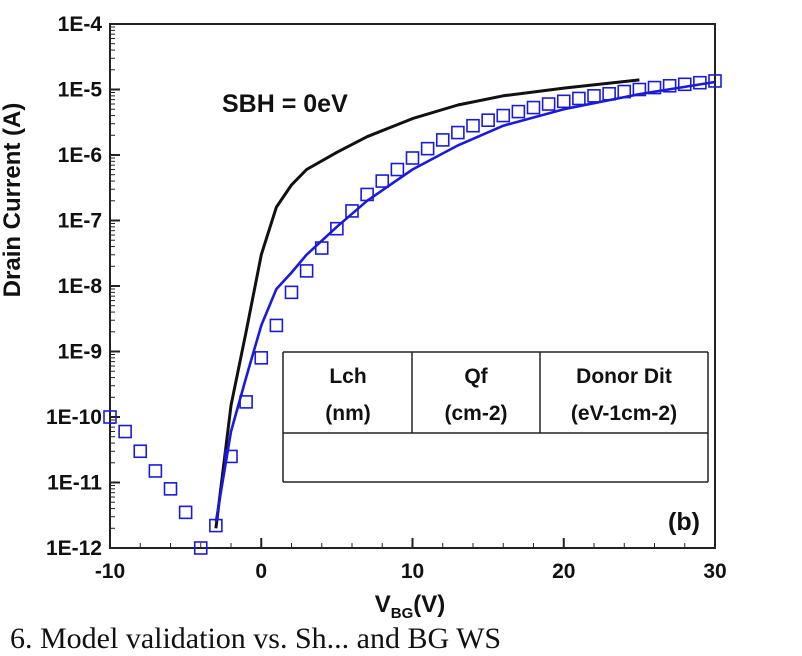 Image resolution: width=802 pixels, height=656 pixels. I want to click on y-axis-label: Drain Current (A), so click(13, 200).